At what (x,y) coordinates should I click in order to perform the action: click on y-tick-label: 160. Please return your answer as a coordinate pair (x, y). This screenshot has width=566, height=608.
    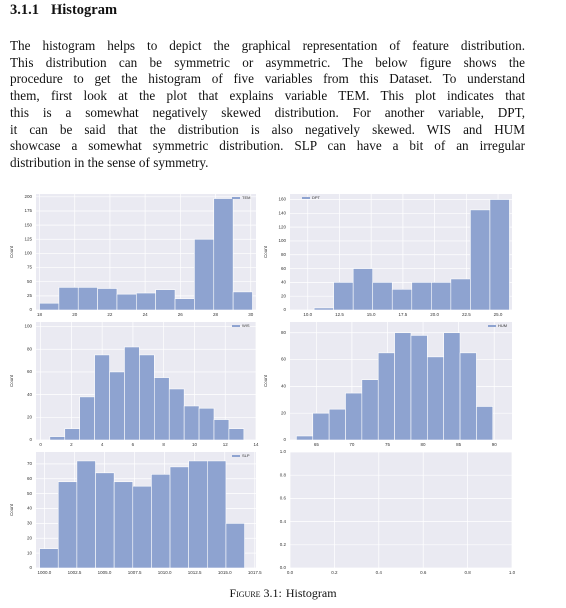
    Looking at the image, I should click on (282, 199).